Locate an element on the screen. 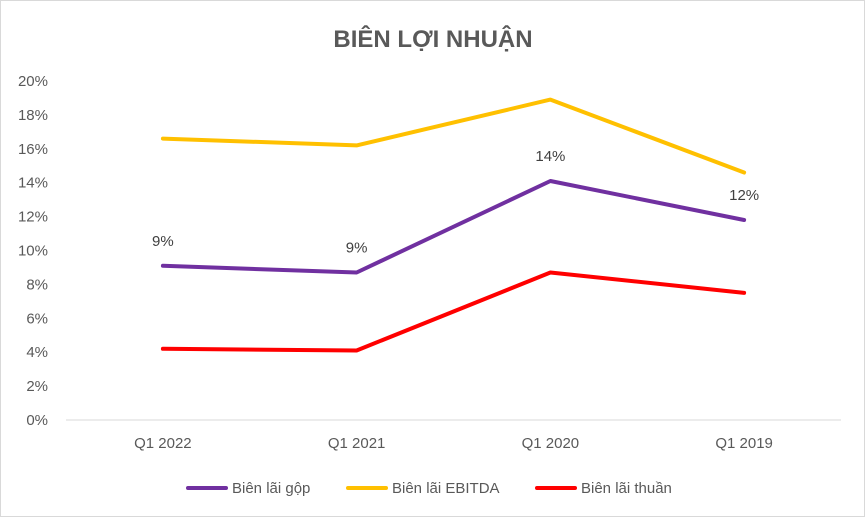 The image size is (865, 517). y-tick-label: 8% is located at coordinates (37, 284).